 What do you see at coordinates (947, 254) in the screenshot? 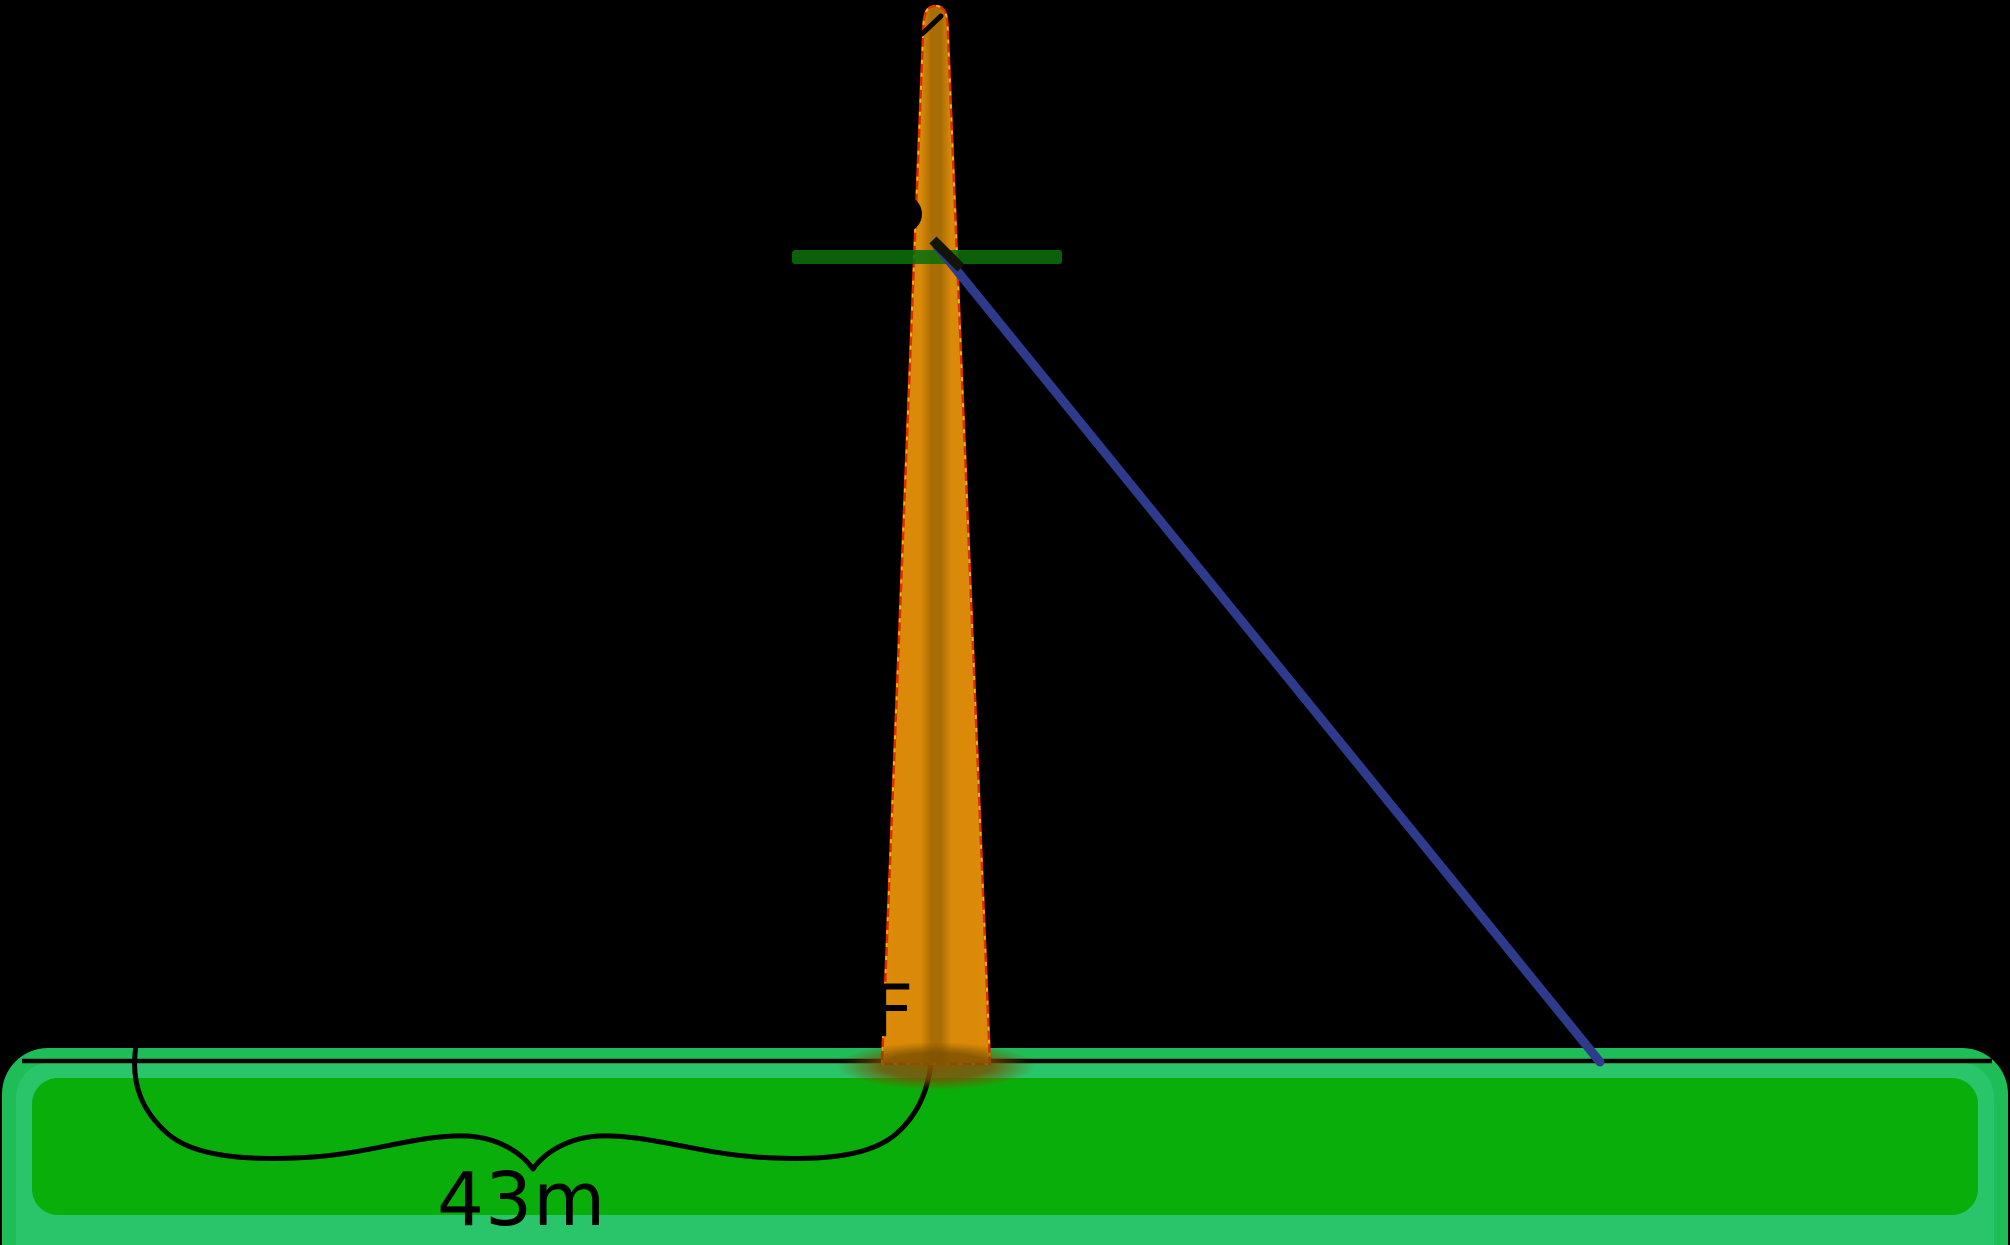
I see `wire-bar-overlap-shade` at bounding box center [947, 254].